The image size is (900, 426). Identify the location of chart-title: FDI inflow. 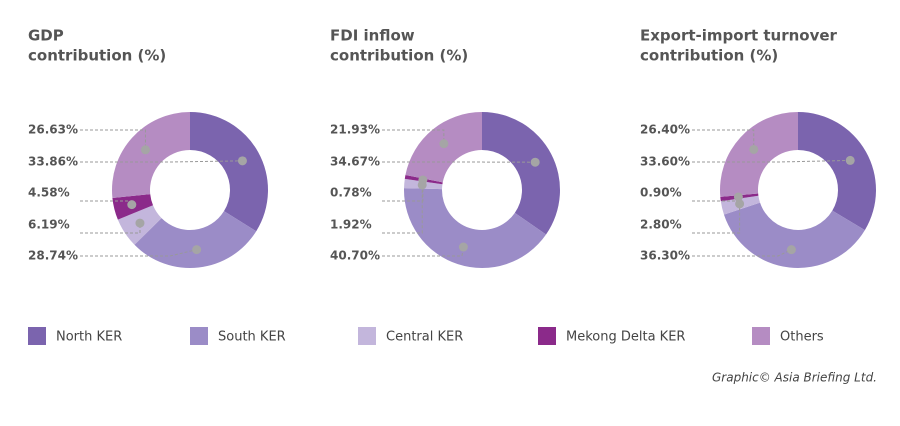
(372, 36).